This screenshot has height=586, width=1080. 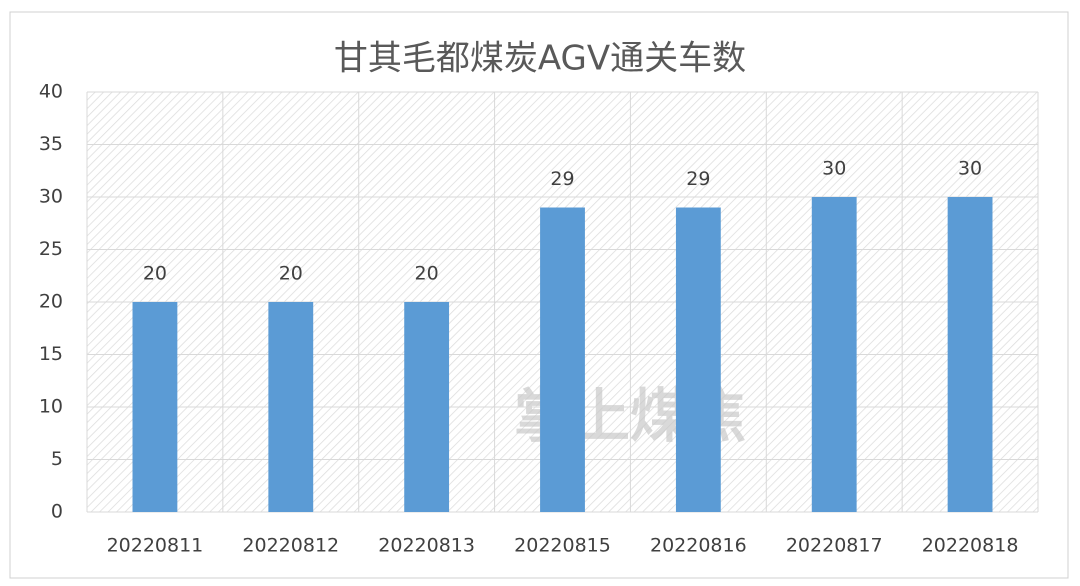 What do you see at coordinates (51, 407) in the screenshot?
I see `y-tick-label: 10` at bounding box center [51, 407].